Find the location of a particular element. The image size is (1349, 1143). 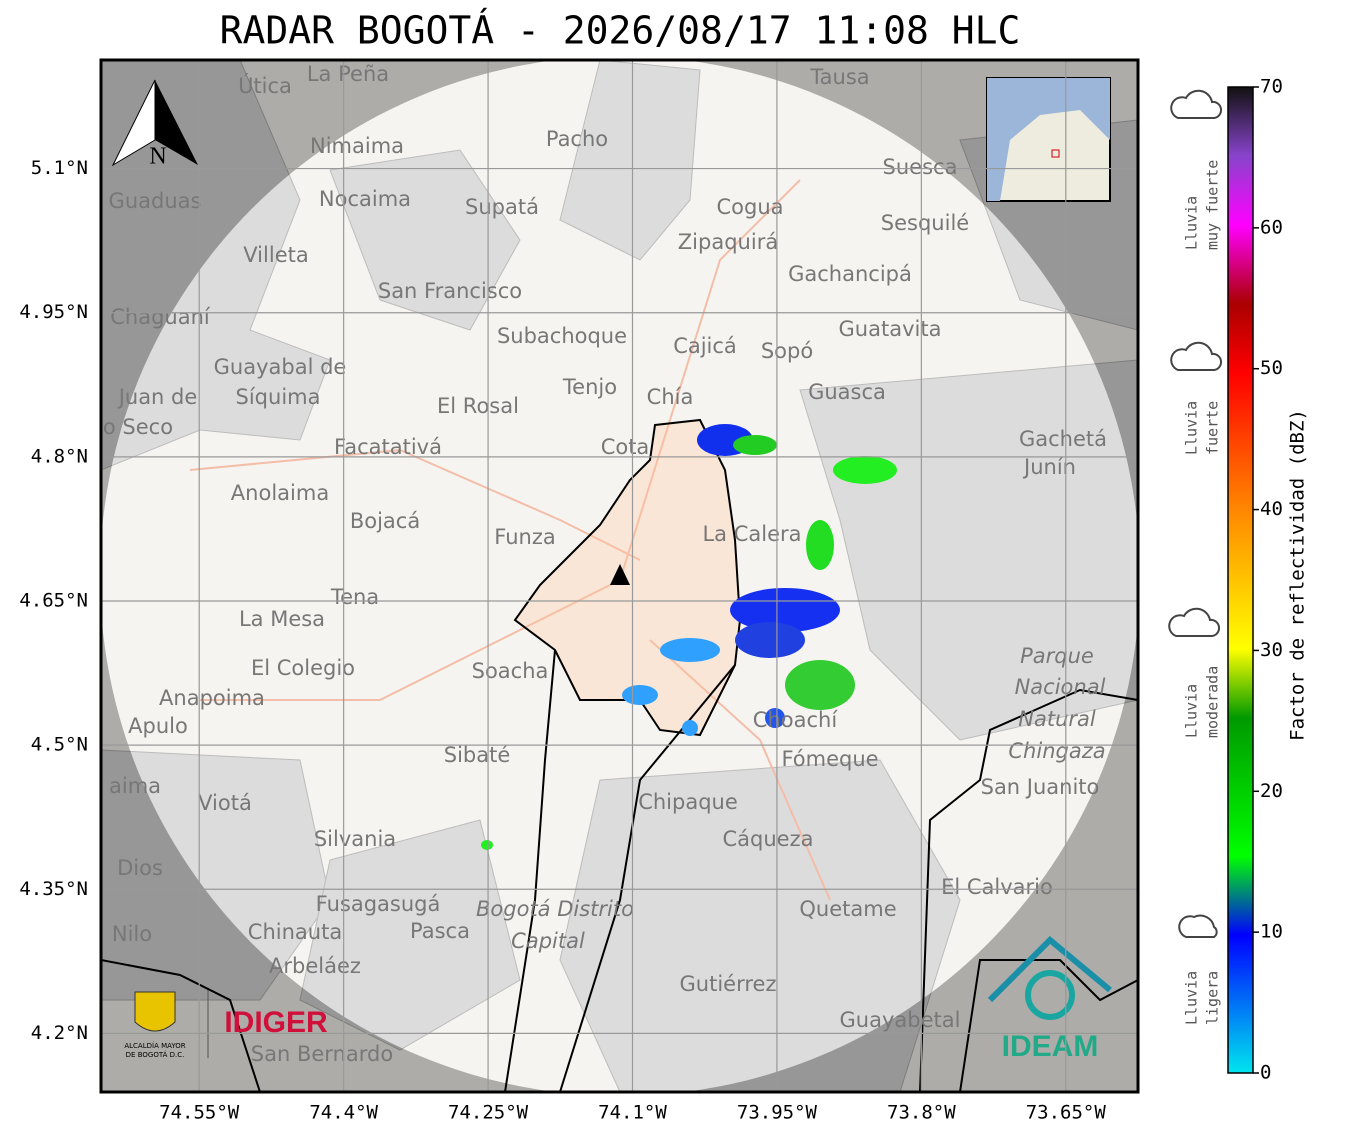

place-label: La Mesa is located at coordinates (282, 619).